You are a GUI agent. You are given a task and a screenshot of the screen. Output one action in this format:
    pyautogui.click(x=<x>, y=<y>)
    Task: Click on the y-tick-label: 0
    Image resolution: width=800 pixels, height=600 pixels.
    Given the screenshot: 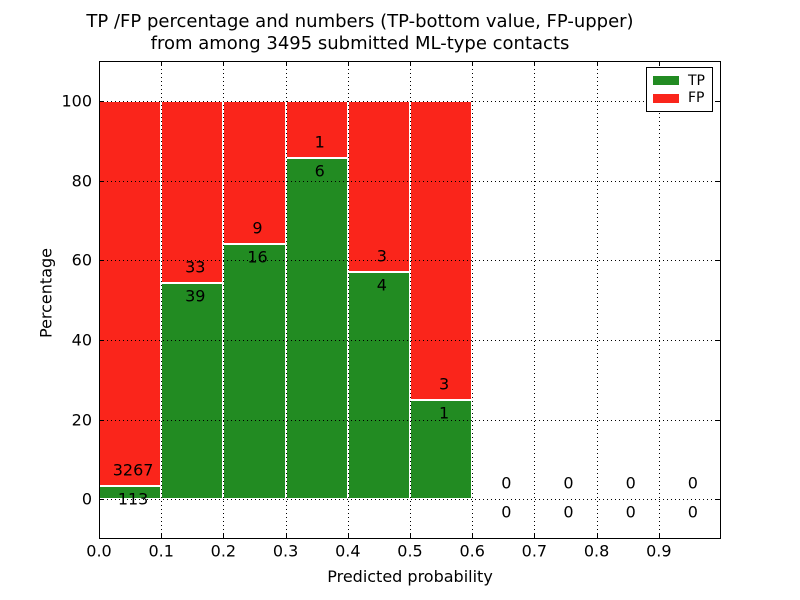 What is the action you would take?
    pyautogui.click(x=86, y=499)
    